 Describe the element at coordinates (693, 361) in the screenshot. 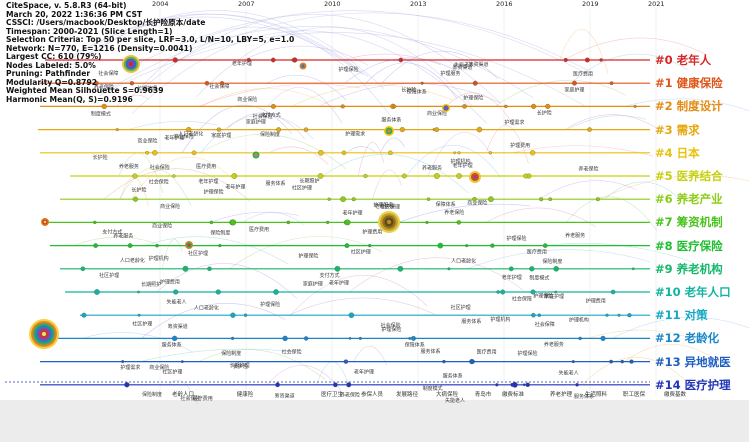

I see `cluster-label: #13 异地就医` at that location.